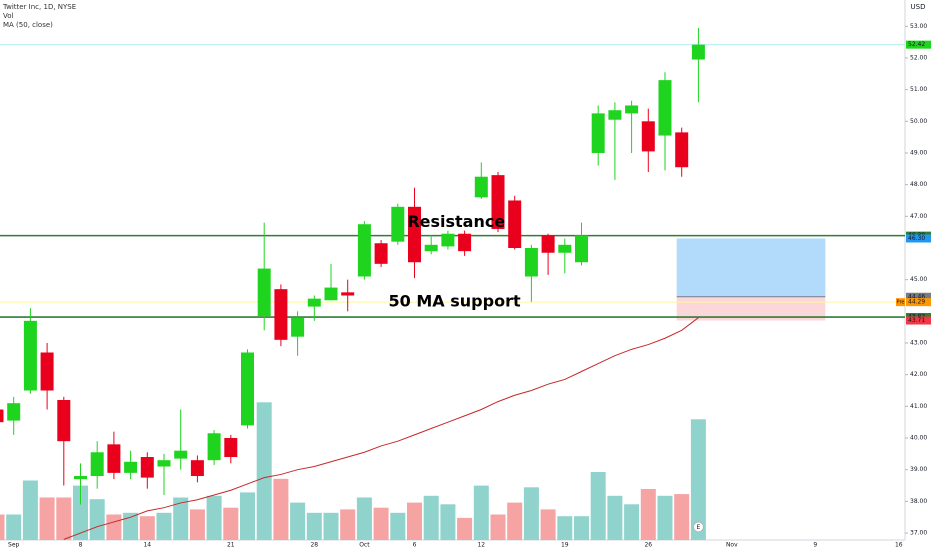  Describe the element at coordinates (565, 545) in the screenshot. I see `x-tick-label: 19` at that location.